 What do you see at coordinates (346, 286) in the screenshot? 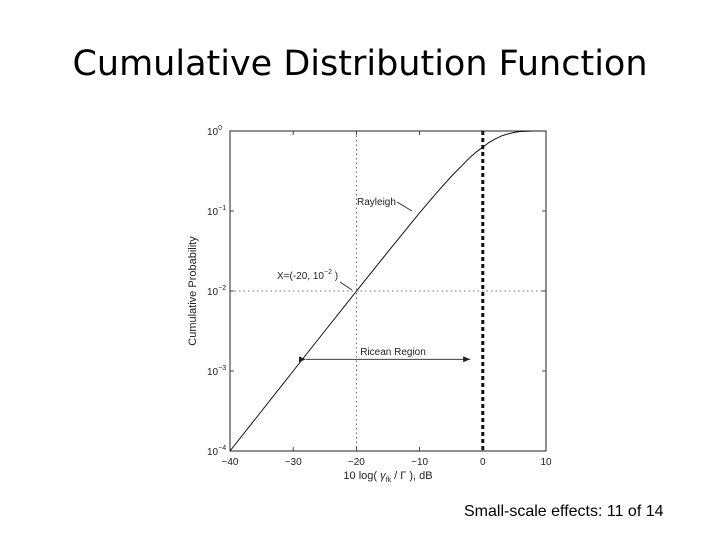
I see `point-x-pointer` at bounding box center [346, 286].